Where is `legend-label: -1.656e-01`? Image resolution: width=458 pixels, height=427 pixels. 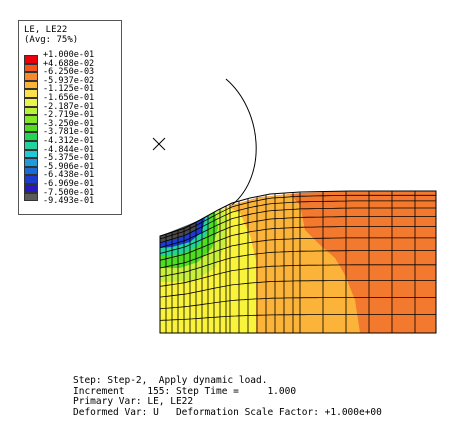 legend-label: -1.656e-01 is located at coordinates (69, 97).